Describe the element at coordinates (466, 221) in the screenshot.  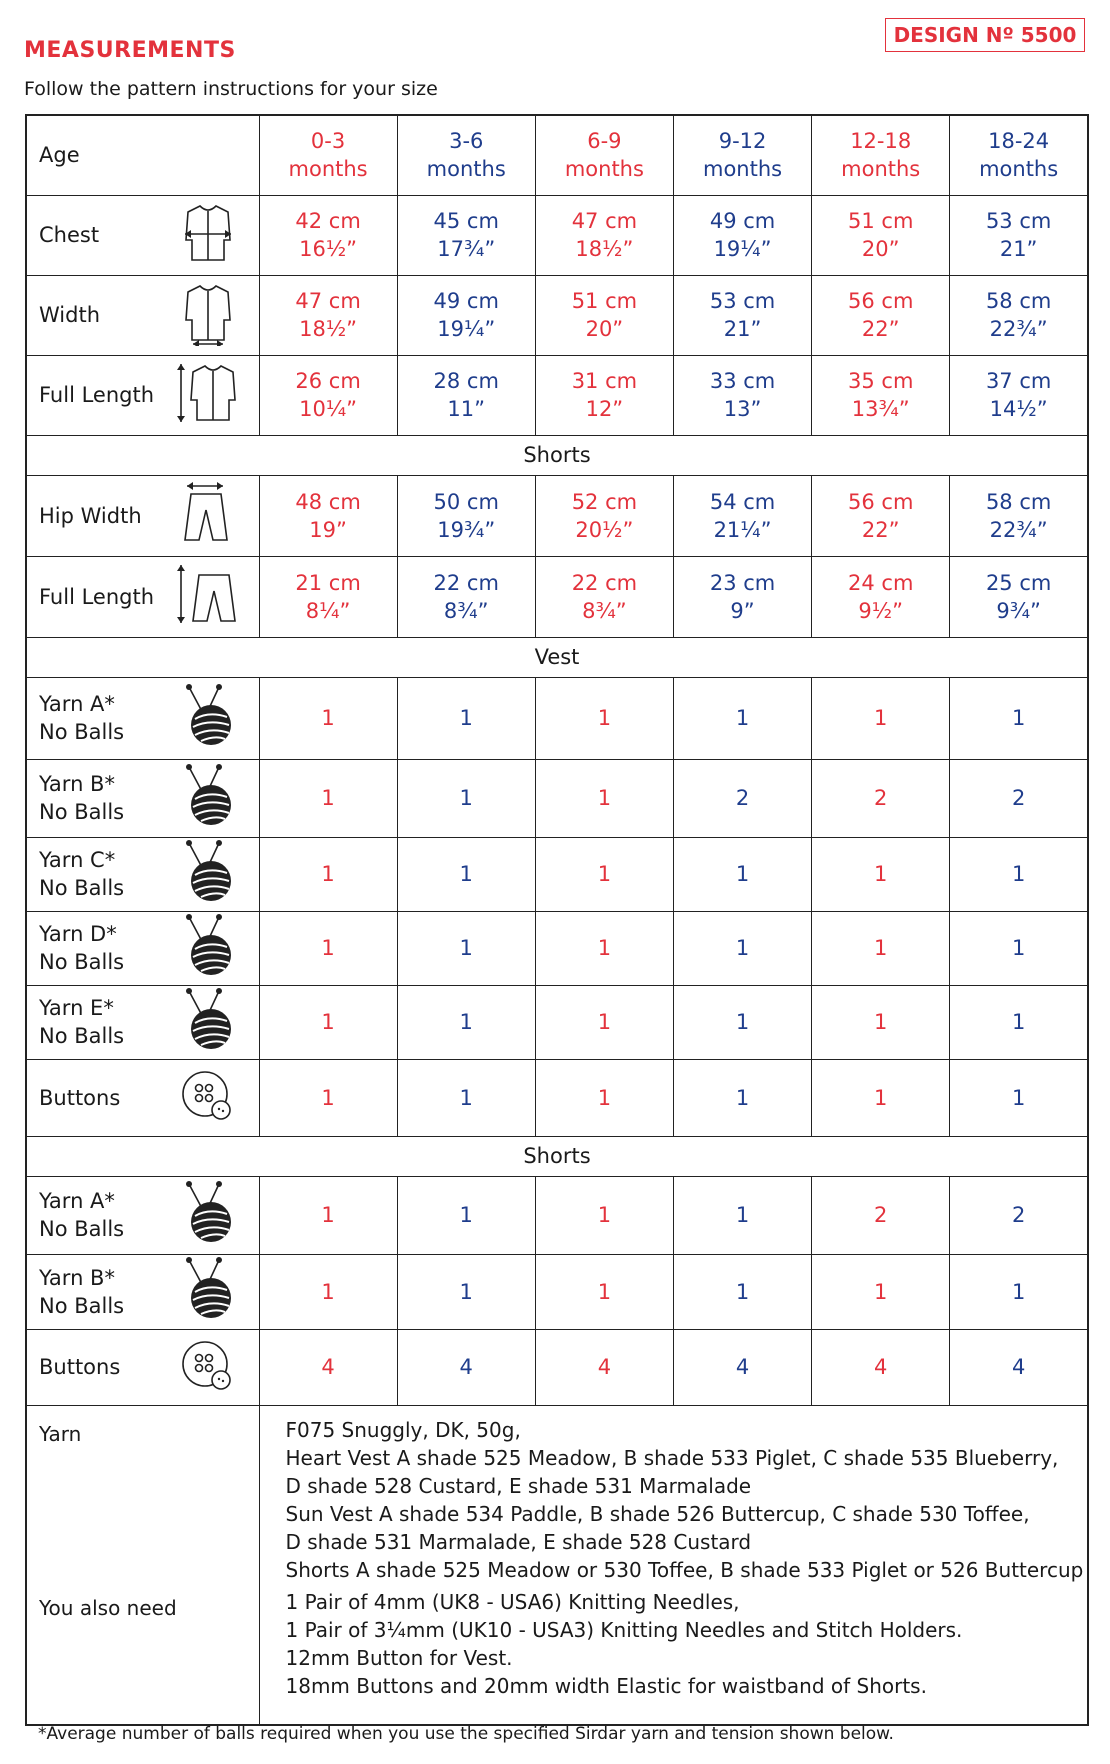
I see `value-line: 45 cm` at that location.